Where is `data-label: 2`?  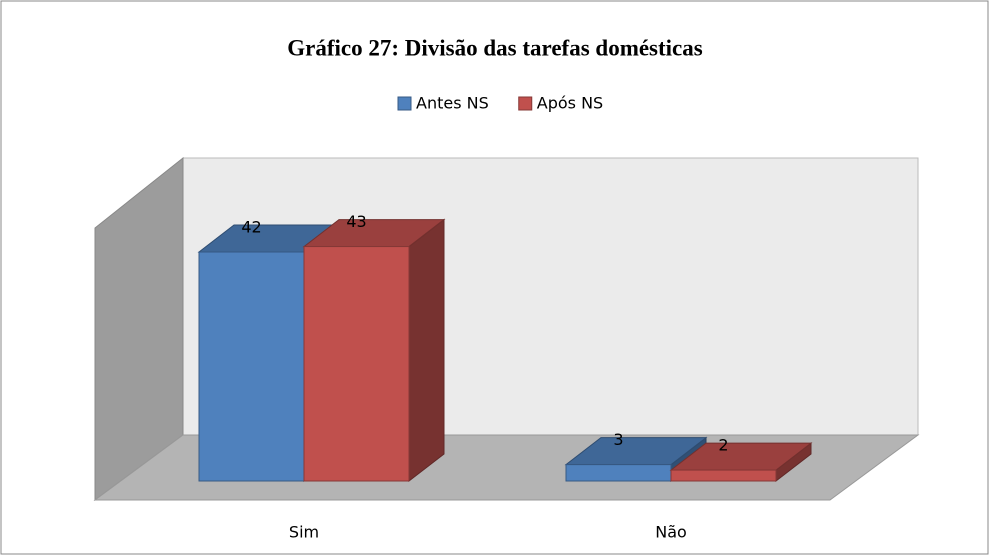
data-label: 2 is located at coordinates (723, 445).